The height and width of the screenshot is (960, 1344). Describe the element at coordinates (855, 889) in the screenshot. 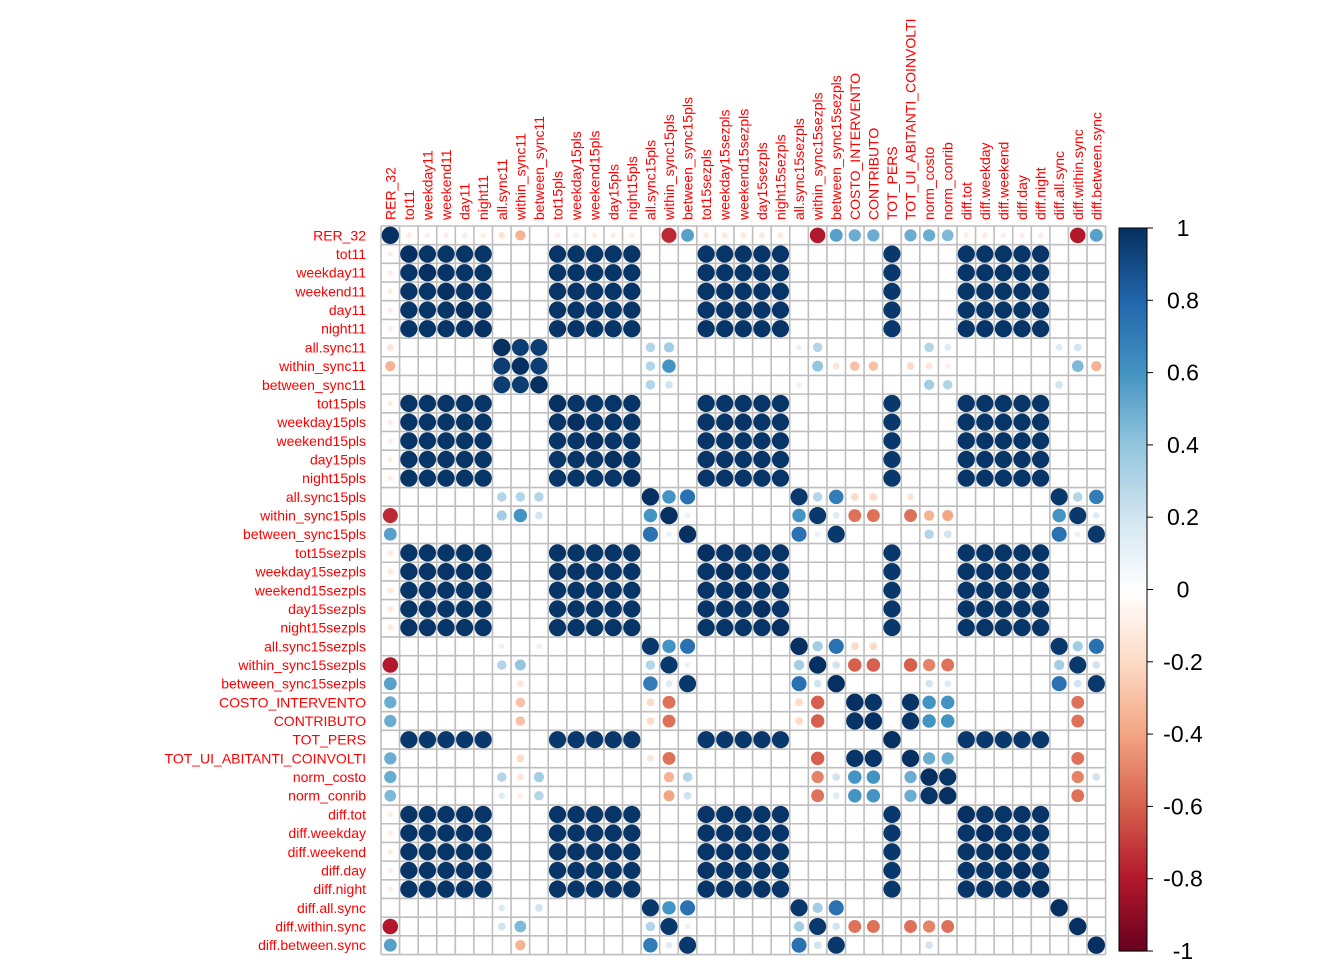

I see `correlation-circle-diff.night-COSTO_INTERVENTO` at that location.